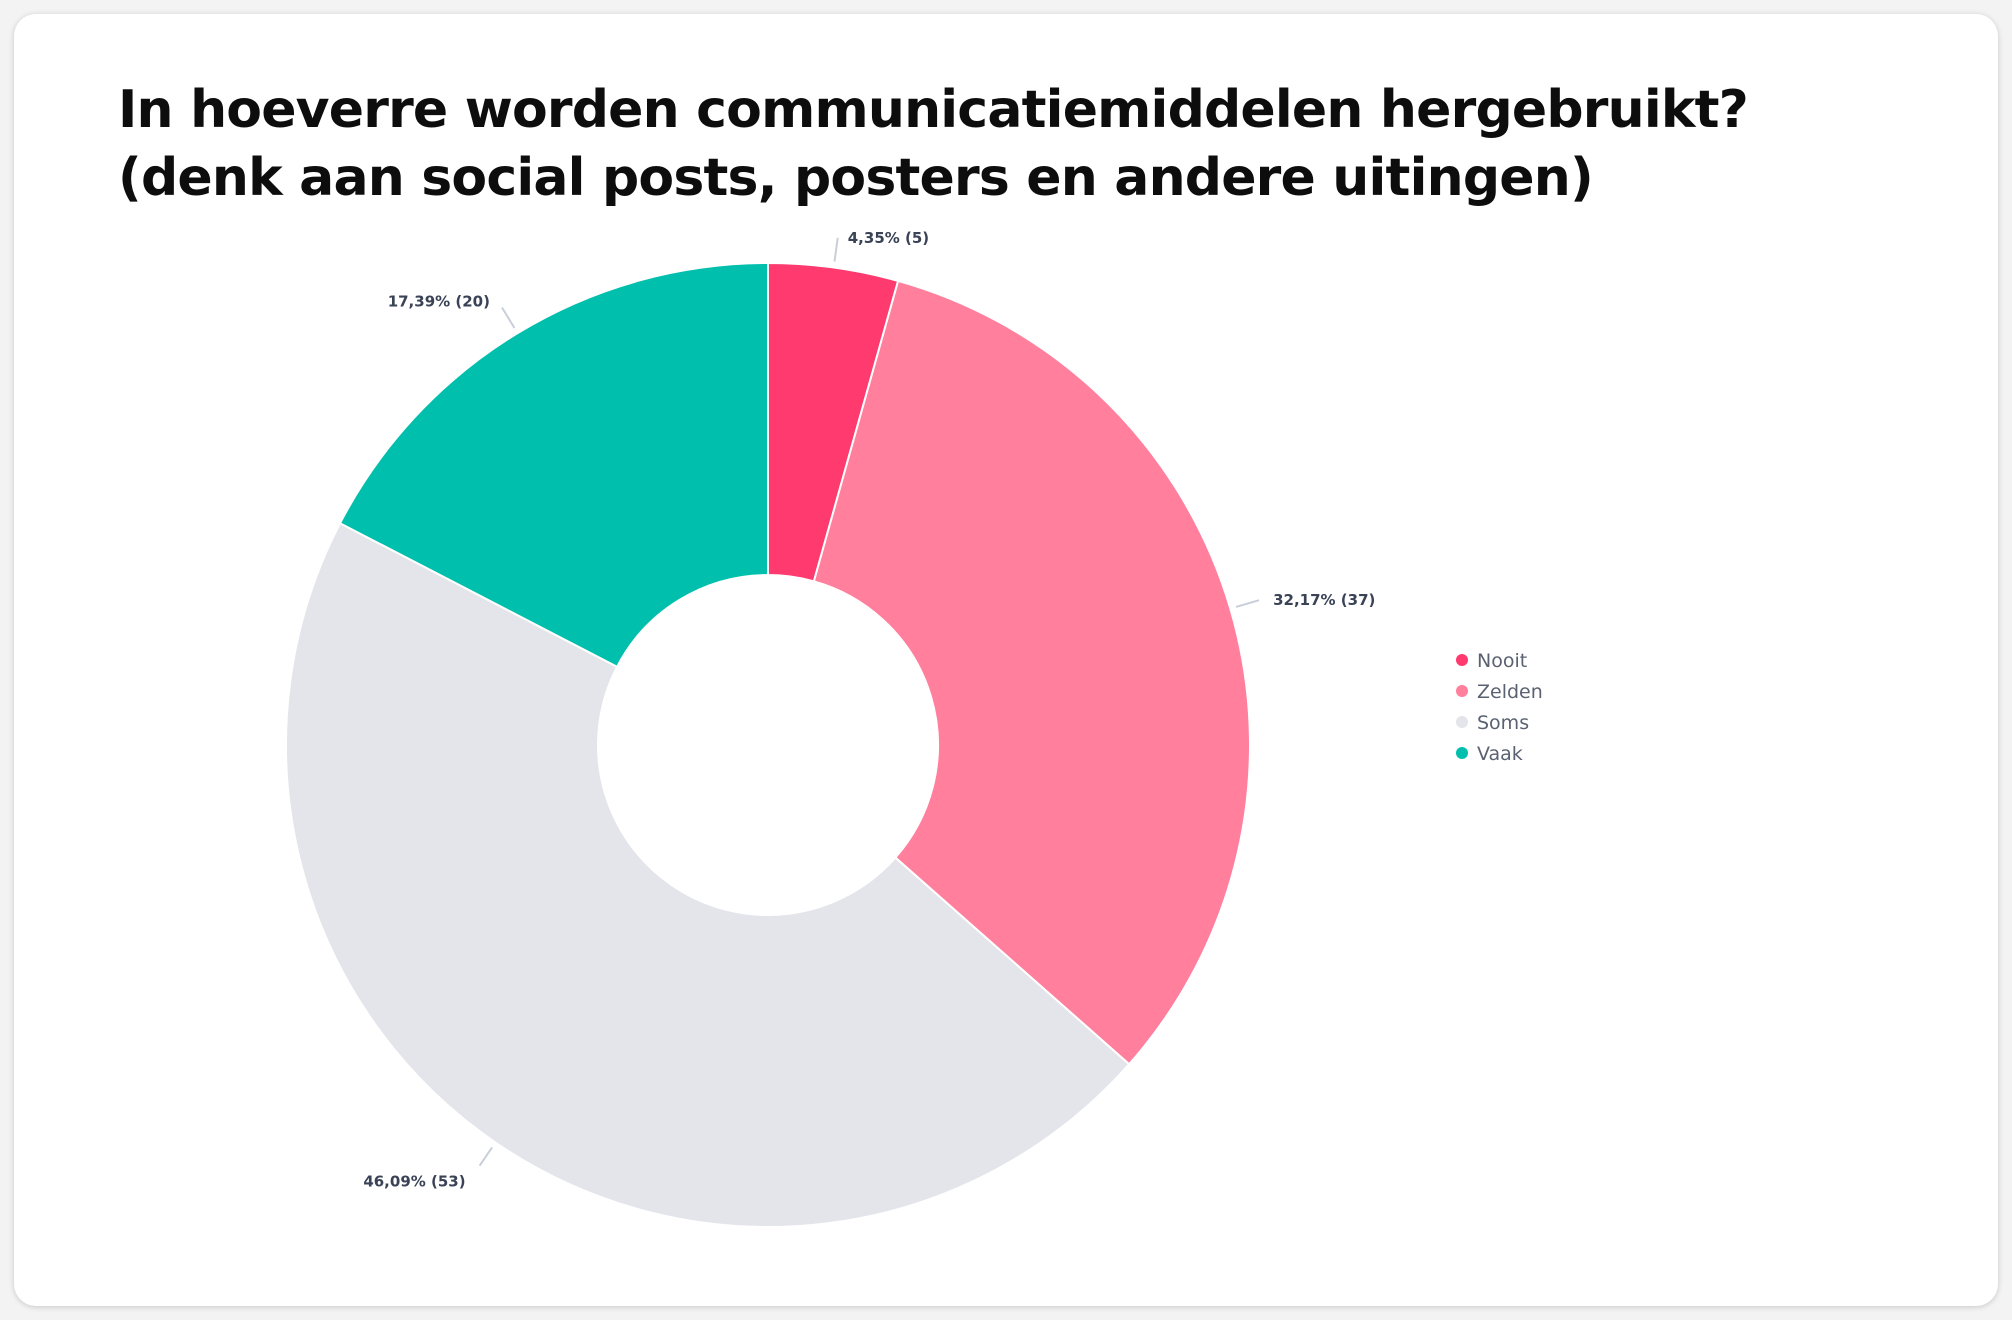  Describe the element at coordinates (1510, 692) in the screenshot. I see `legend-label-zelden: Zelden` at that location.